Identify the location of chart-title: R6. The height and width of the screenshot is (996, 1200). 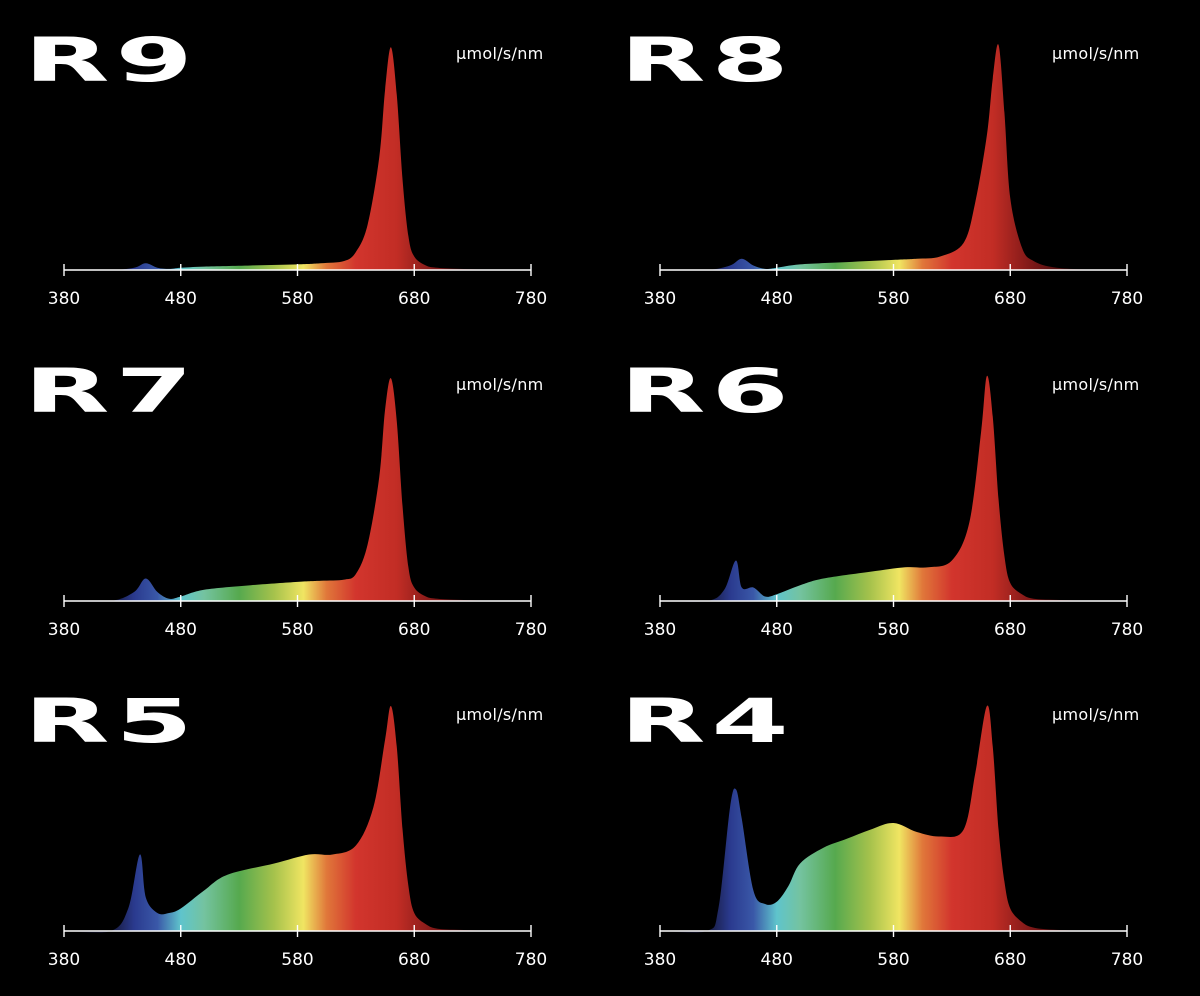
(707, 391).